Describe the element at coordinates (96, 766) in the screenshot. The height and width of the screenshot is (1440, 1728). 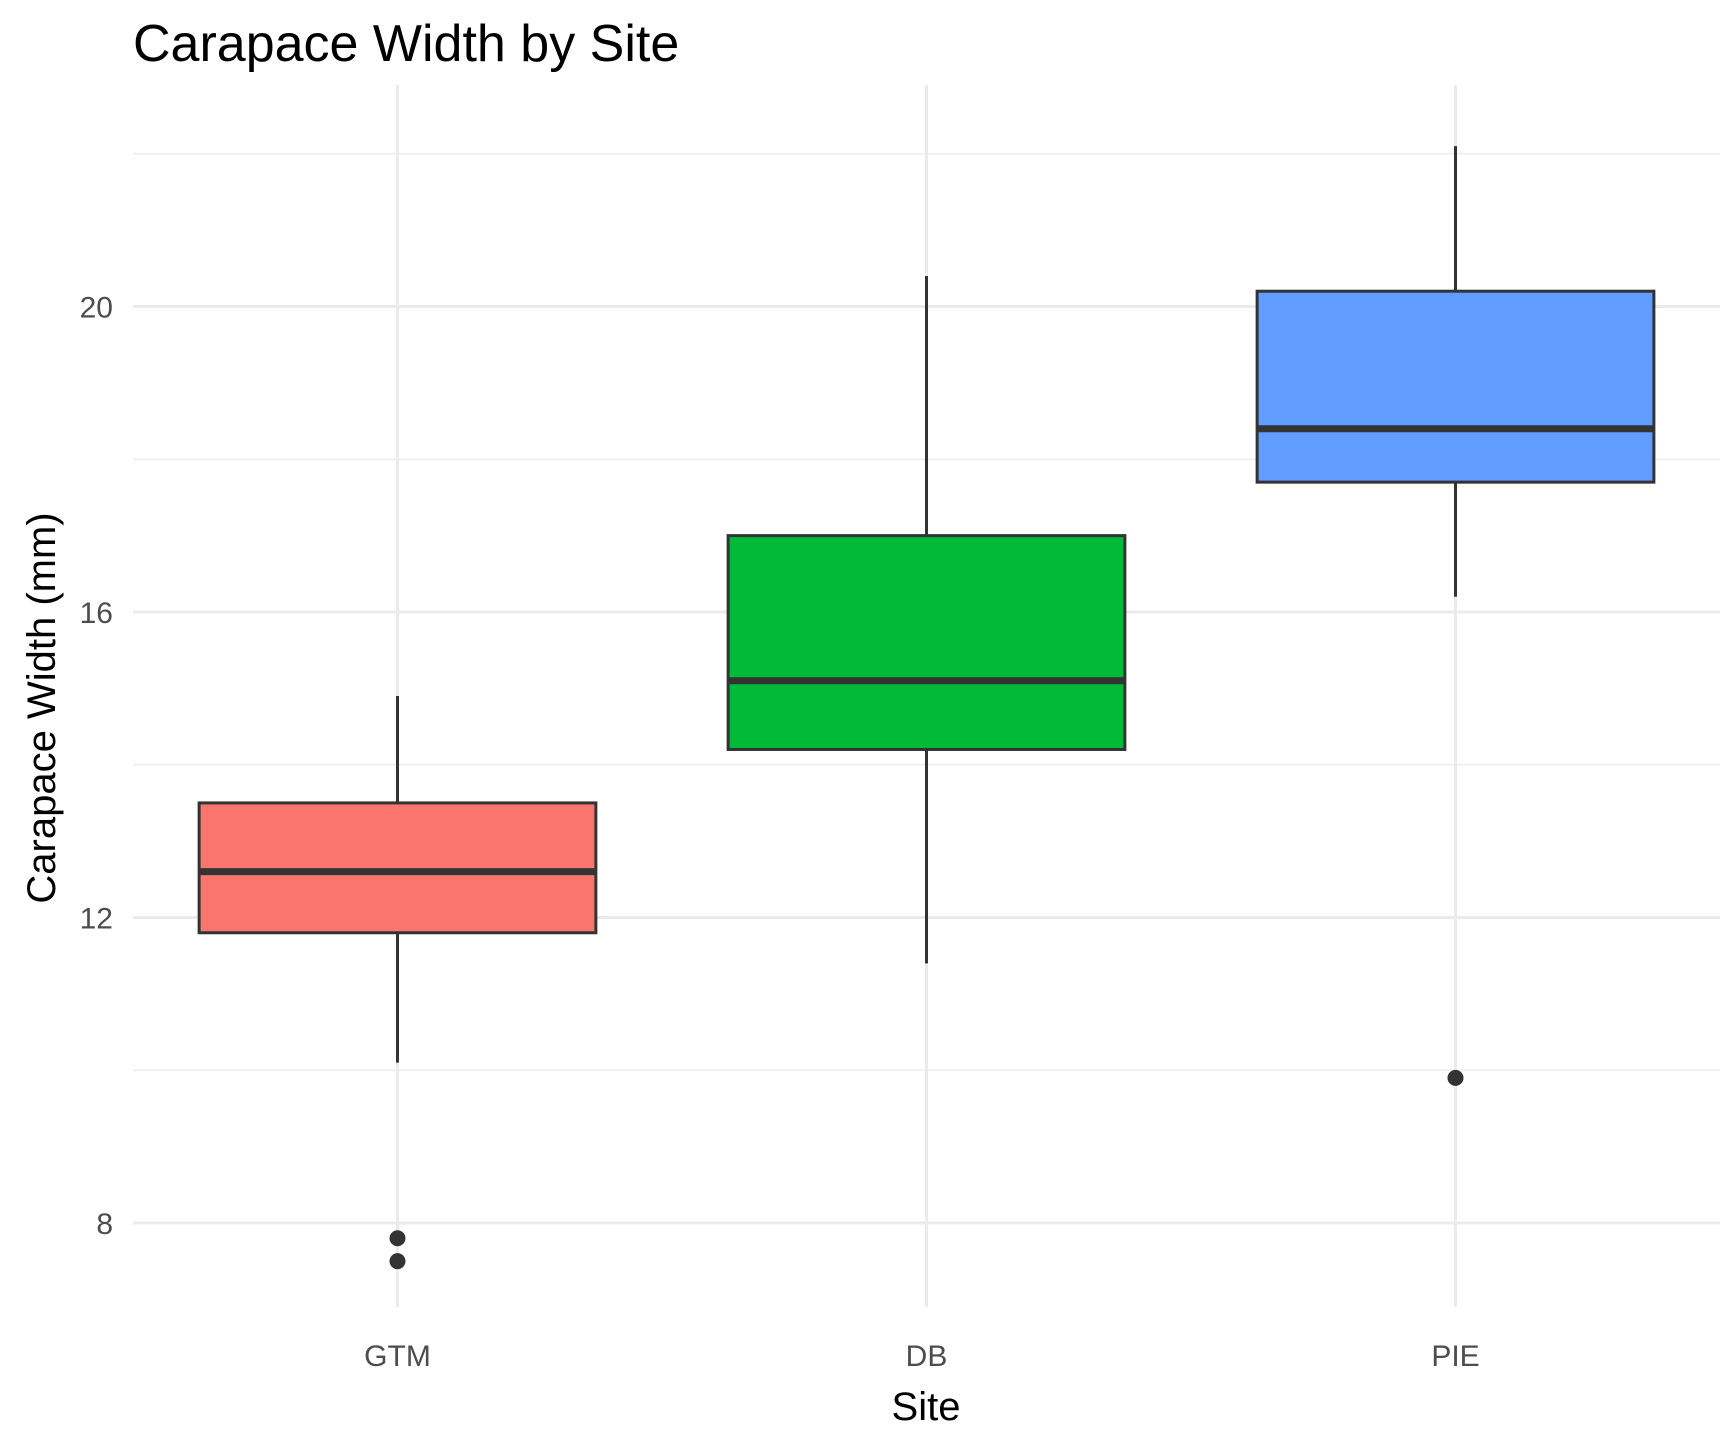
I see `y-axis-ticks: 8 12 16 20` at that location.